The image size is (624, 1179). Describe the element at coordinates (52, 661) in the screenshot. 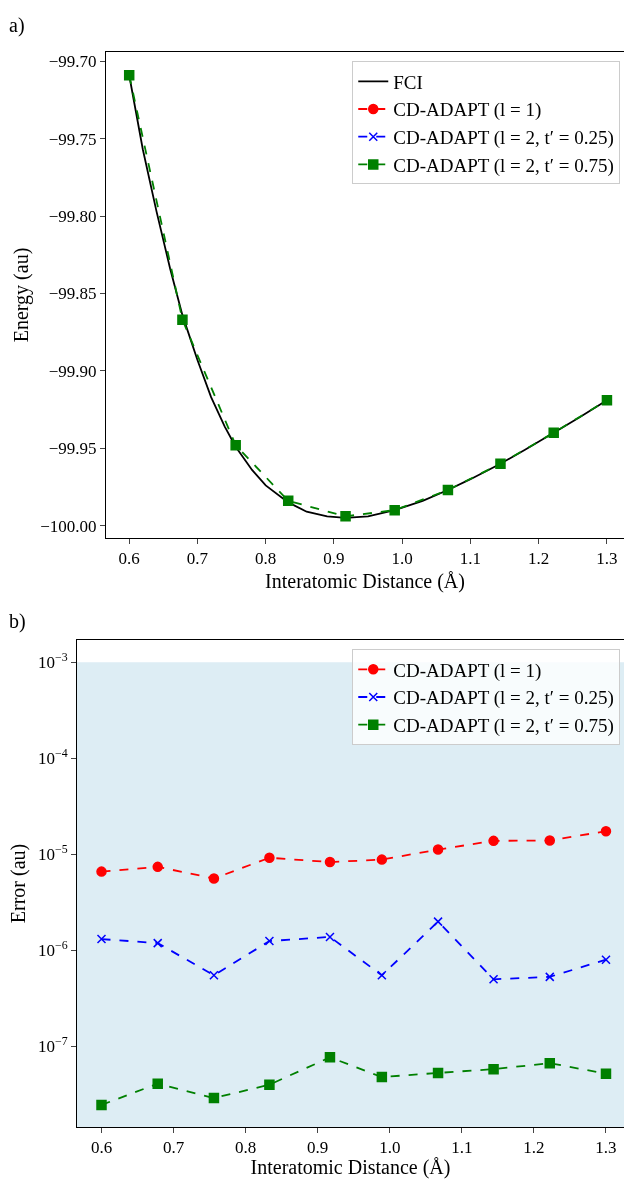

I see `y-tick-label: 10$^{−3}$` at that location.